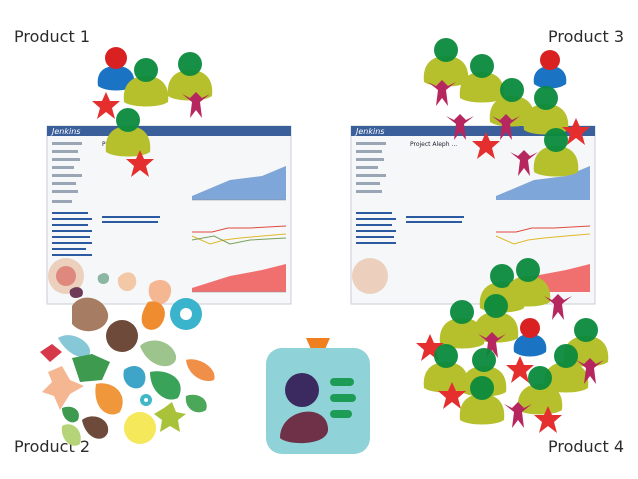 This screenshot has height=479, width=638. I want to click on product-4-label: Product 4, so click(585, 446).